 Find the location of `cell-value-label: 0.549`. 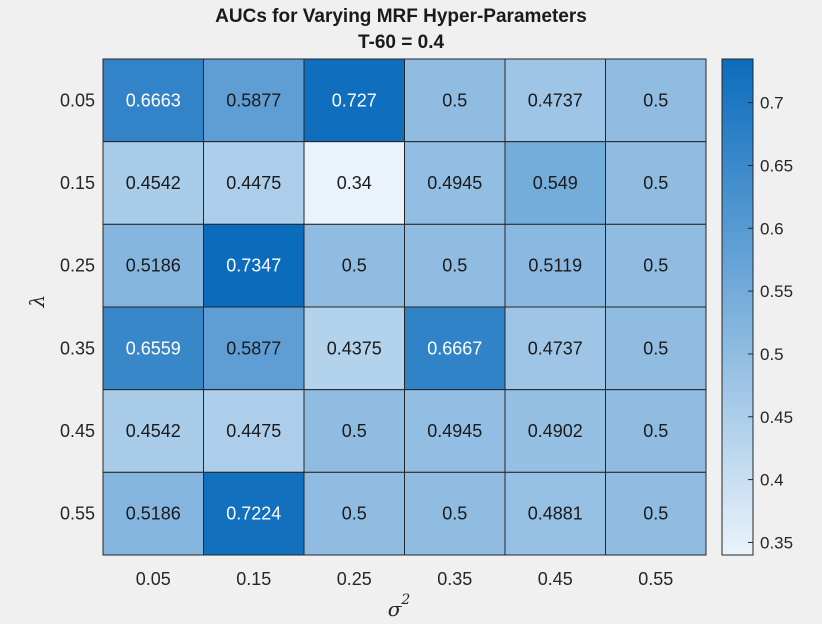

cell-value-label: 0.549 is located at coordinates (555, 183).